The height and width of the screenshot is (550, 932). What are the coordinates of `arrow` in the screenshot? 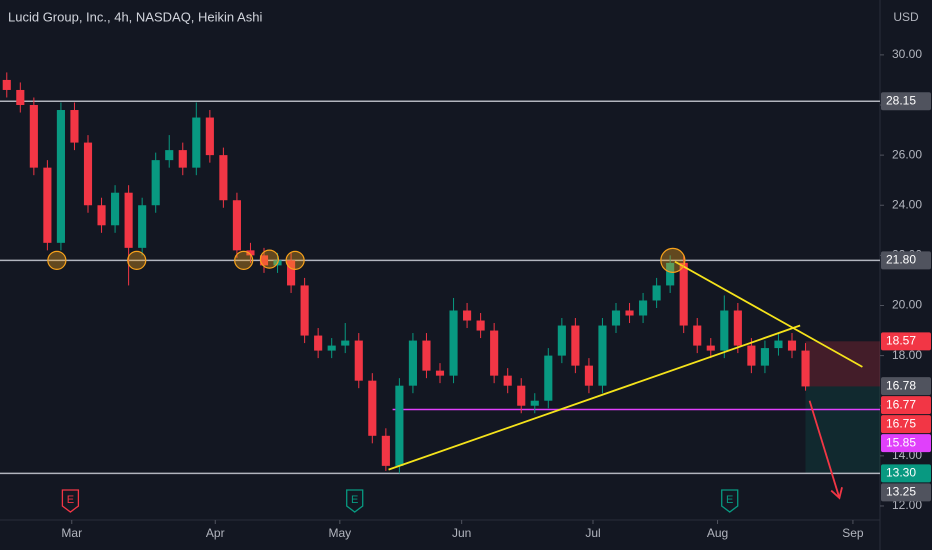 It's located at (824, 449).